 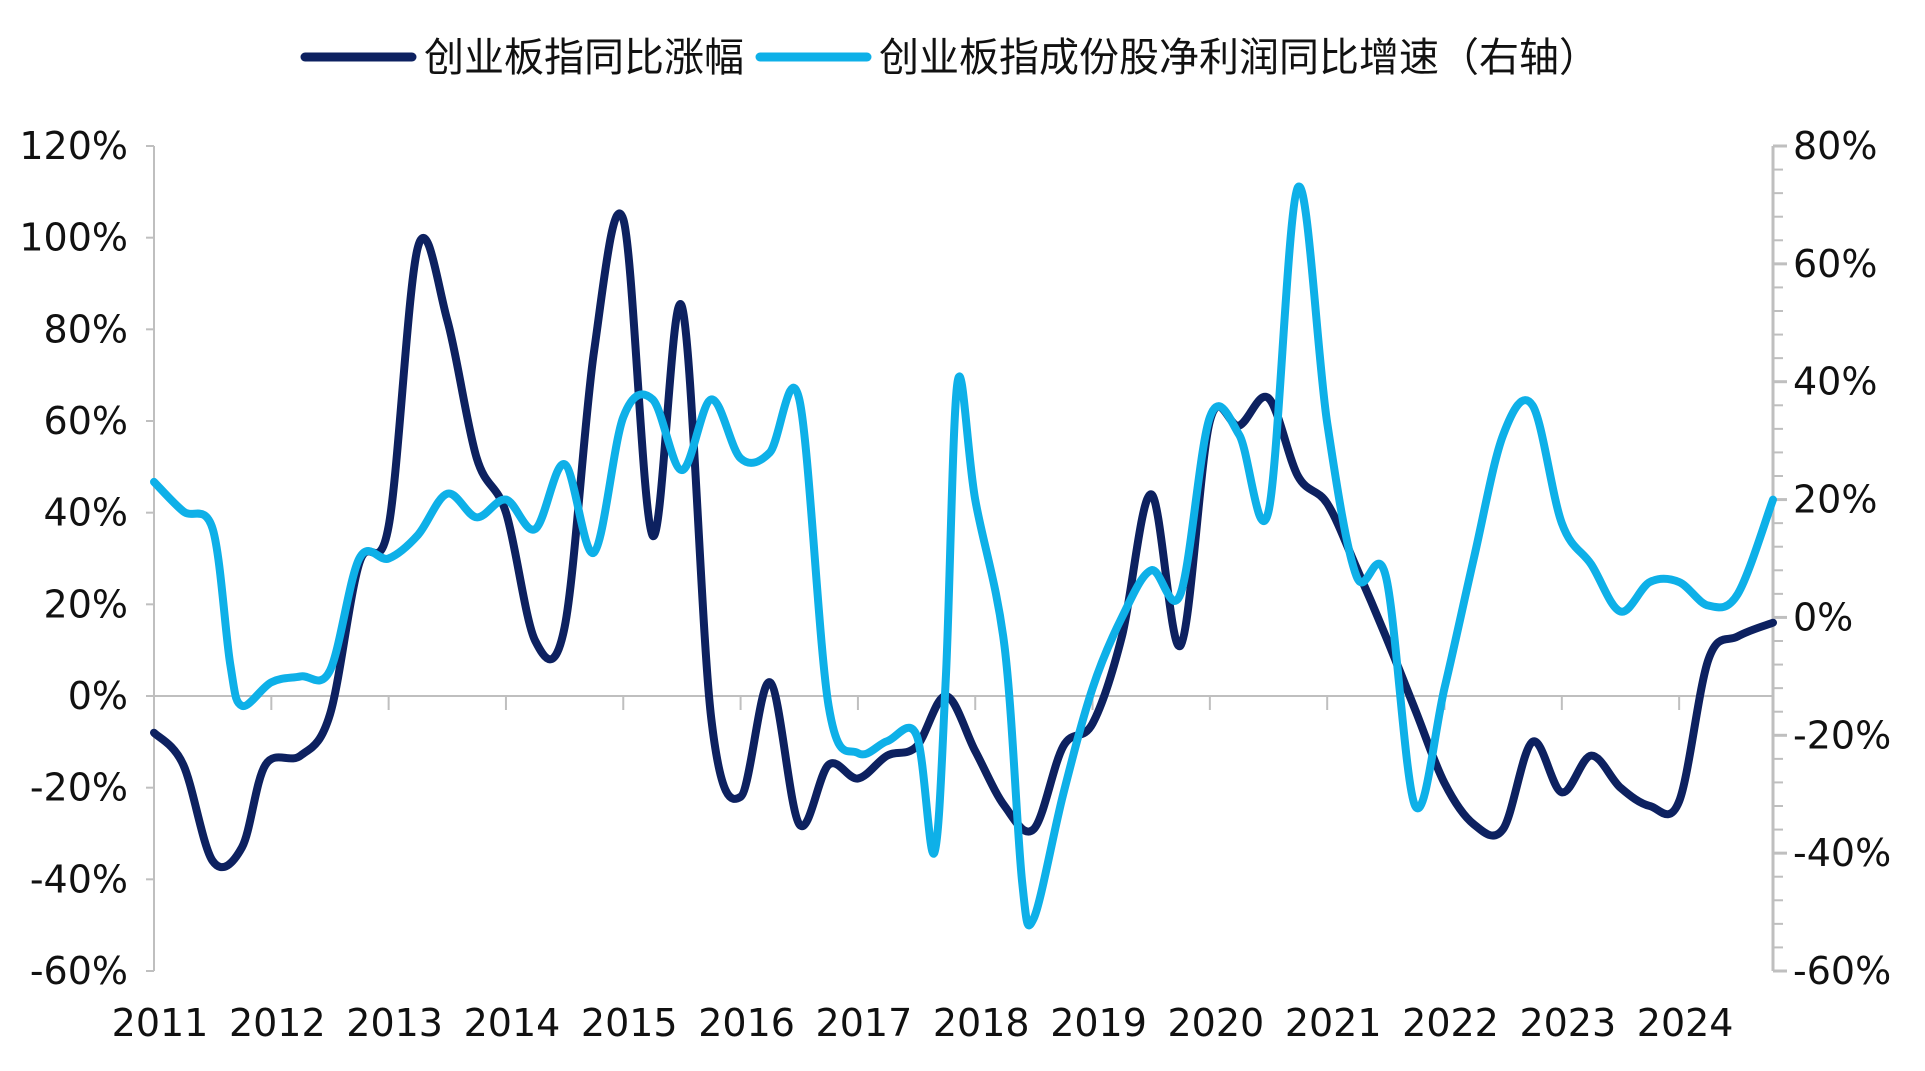 What do you see at coordinates (86, 329) in the screenshot?
I see `left-axis-tick-label: 80%` at bounding box center [86, 329].